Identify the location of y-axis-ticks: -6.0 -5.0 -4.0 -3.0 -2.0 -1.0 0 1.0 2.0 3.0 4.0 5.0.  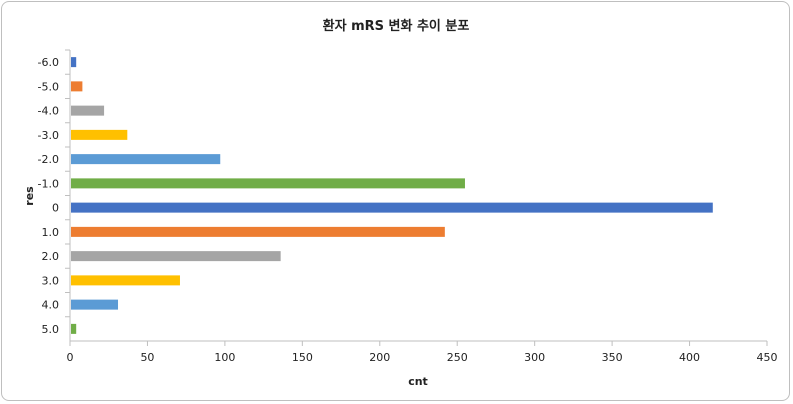
(54, 192).